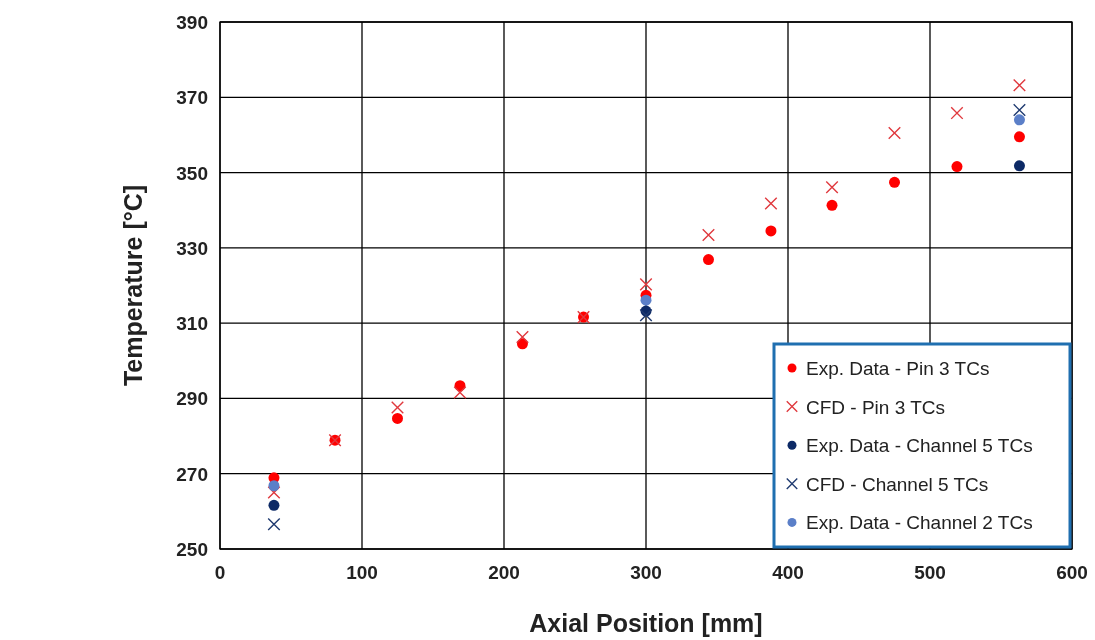  What do you see at coordinates (788, 572) in the screenshot?
I see `x-tick-label: 400` at bounding box center [788, 572].